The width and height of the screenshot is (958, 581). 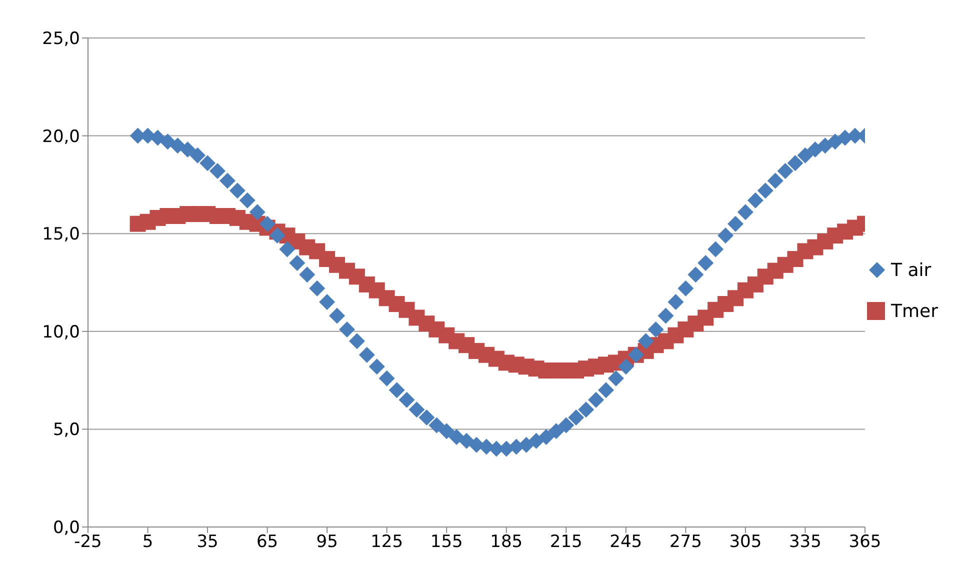 What do you see at coordinates (865, 542) in the screenshot?
I see `x-tick-label: 365` at bounding box center [865, 542].